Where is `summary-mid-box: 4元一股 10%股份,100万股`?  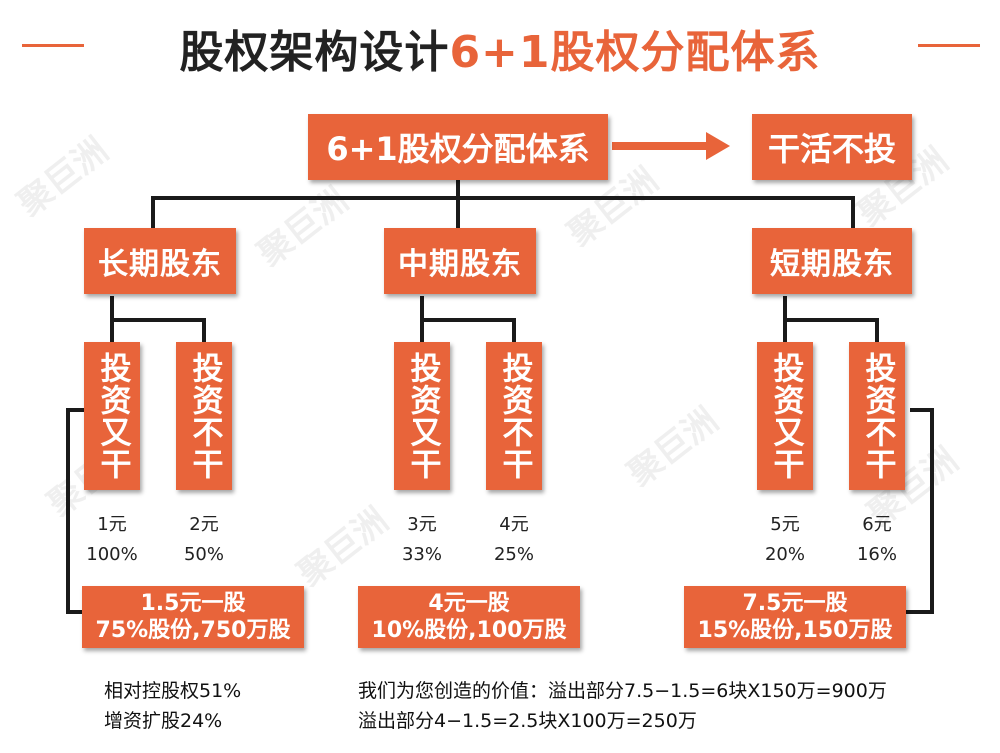
summary-mid-box: 4元一股 10%股份,100万股 is located at coordinates (469, 617).